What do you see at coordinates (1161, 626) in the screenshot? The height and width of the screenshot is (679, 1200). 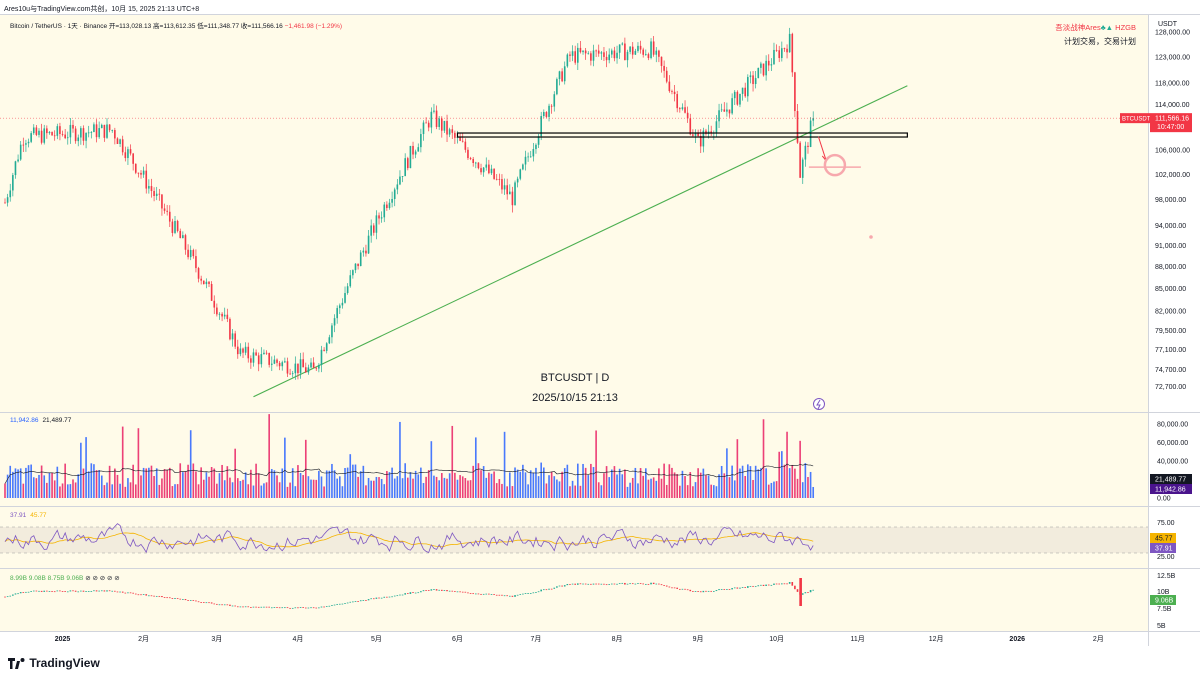 I see `mcap-tick-label: 5B` at bounding box center [1161, 626].